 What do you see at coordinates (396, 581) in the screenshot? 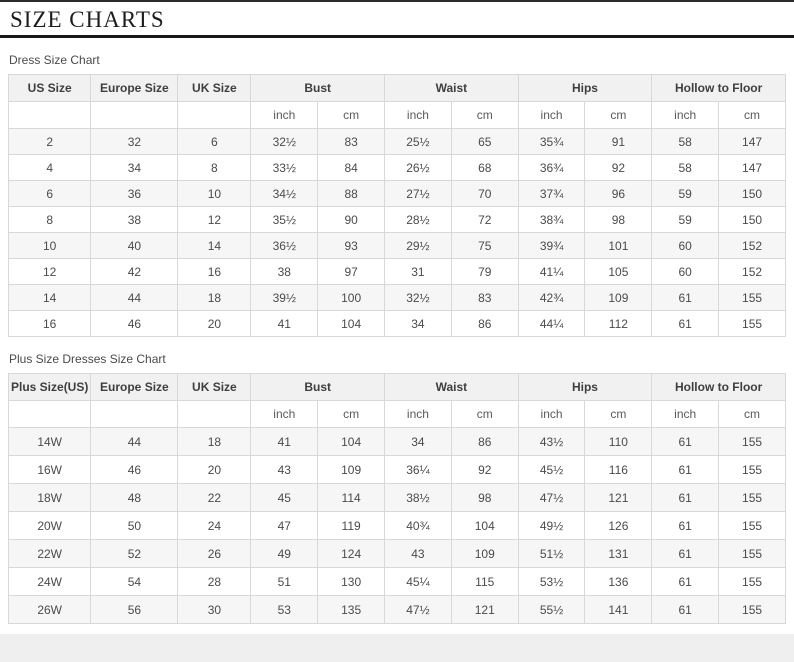
I see `table-row: 24W 54 28 51 130 45¼ 115 53½ 136 61 155` at bounding box center [396, 581].